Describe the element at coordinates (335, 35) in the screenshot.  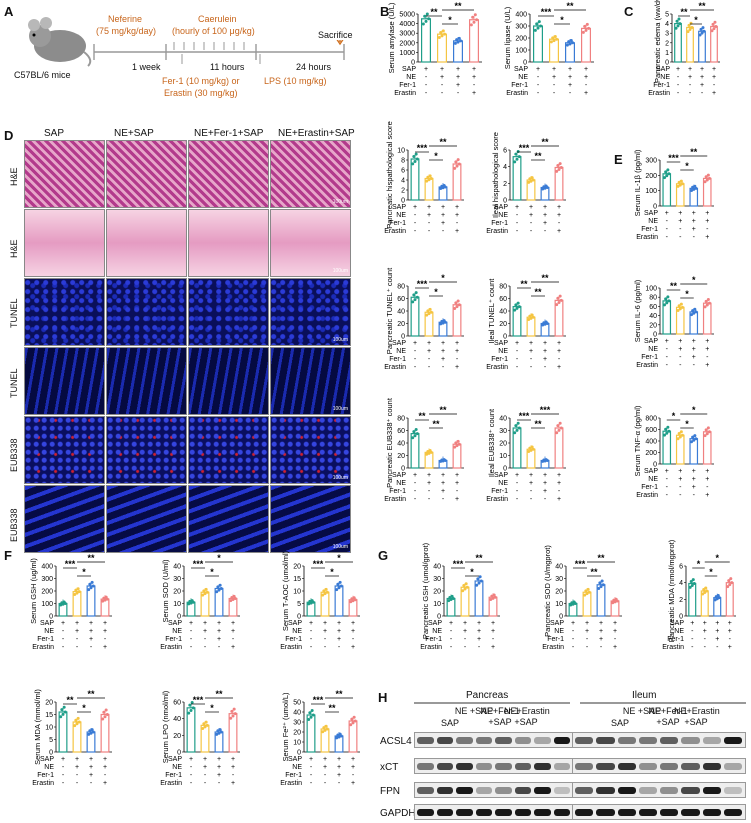
I see `sacrifice-label: Sacrifice` at that location.